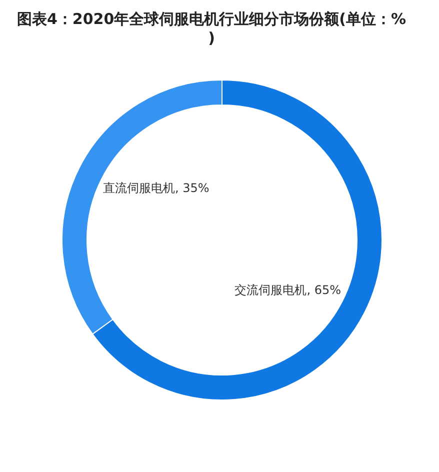  What do you see at coordinates (211, 28) in the screenshot?
I see `chart-title: 图表4：2020年全球伺服电机行业细分市场份额(单位：%)` at bounding box center [211, 28].